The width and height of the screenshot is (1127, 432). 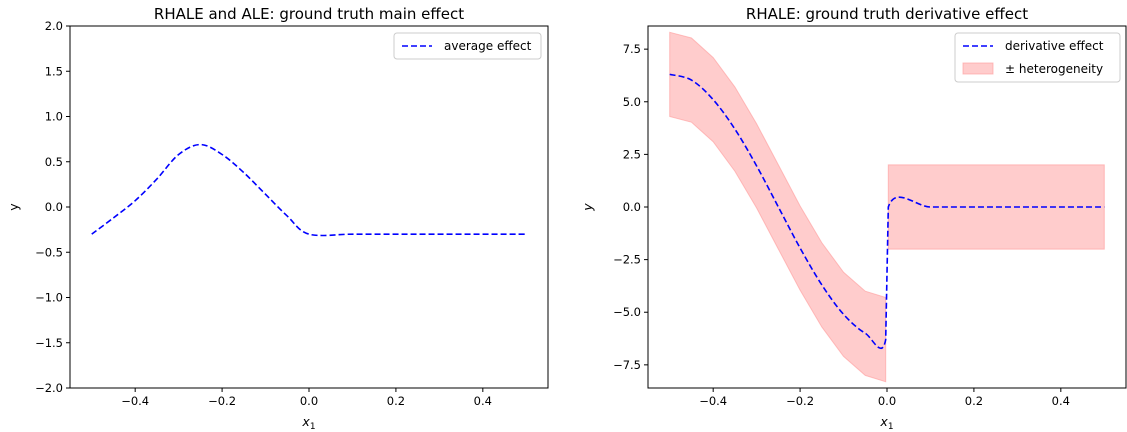 I want to click on y-tick-label: 5.0, so click(x=632, y=102).